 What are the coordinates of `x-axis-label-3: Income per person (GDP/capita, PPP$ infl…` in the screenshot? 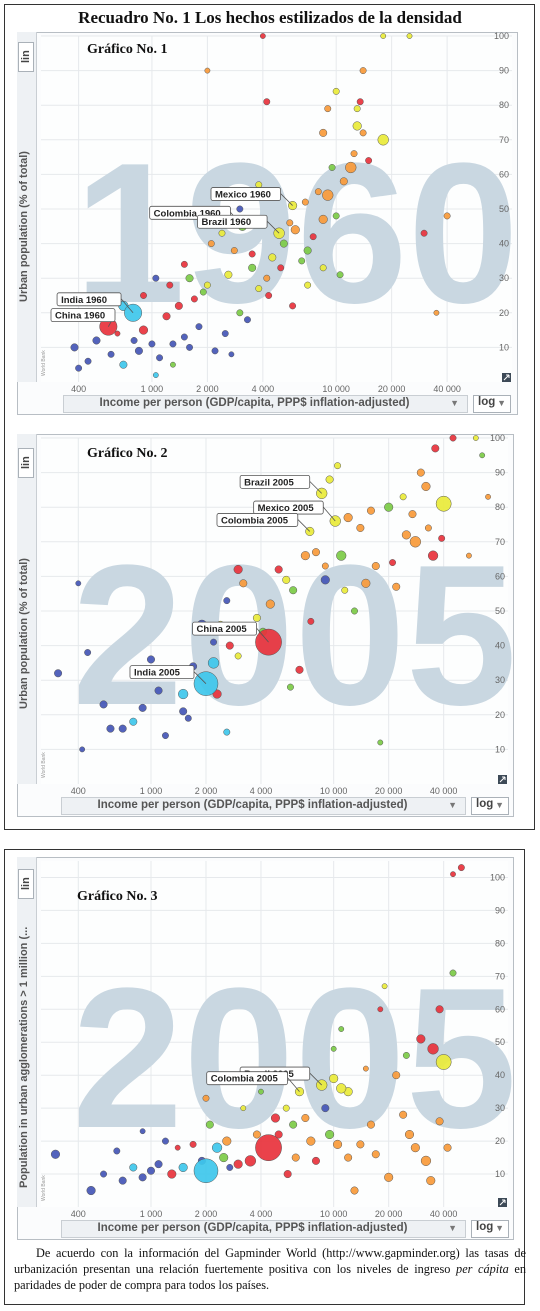 It's located at (252, 1228).